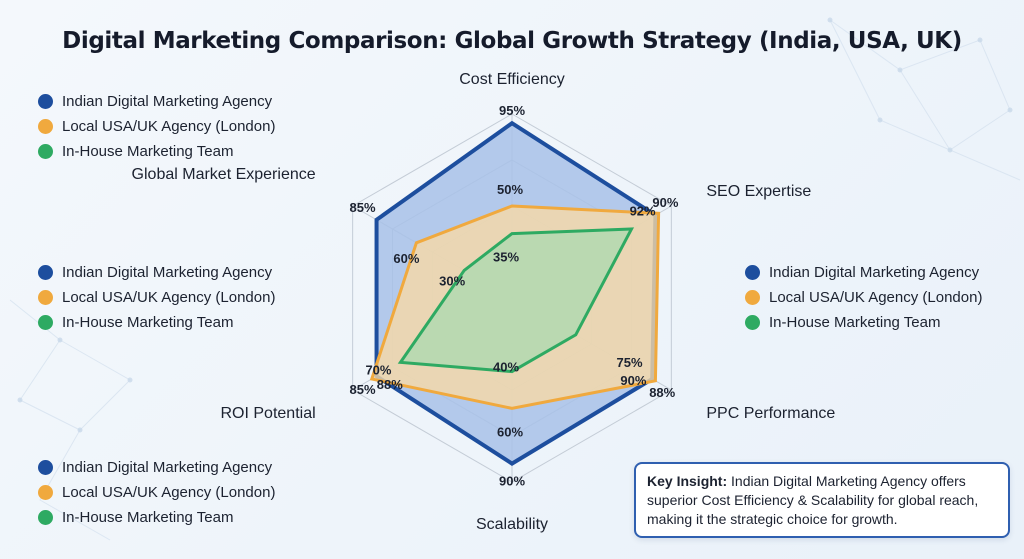  Describe the element at coordinates (512, 110) in the screenshot. I see `data-label: 95%` at that location.